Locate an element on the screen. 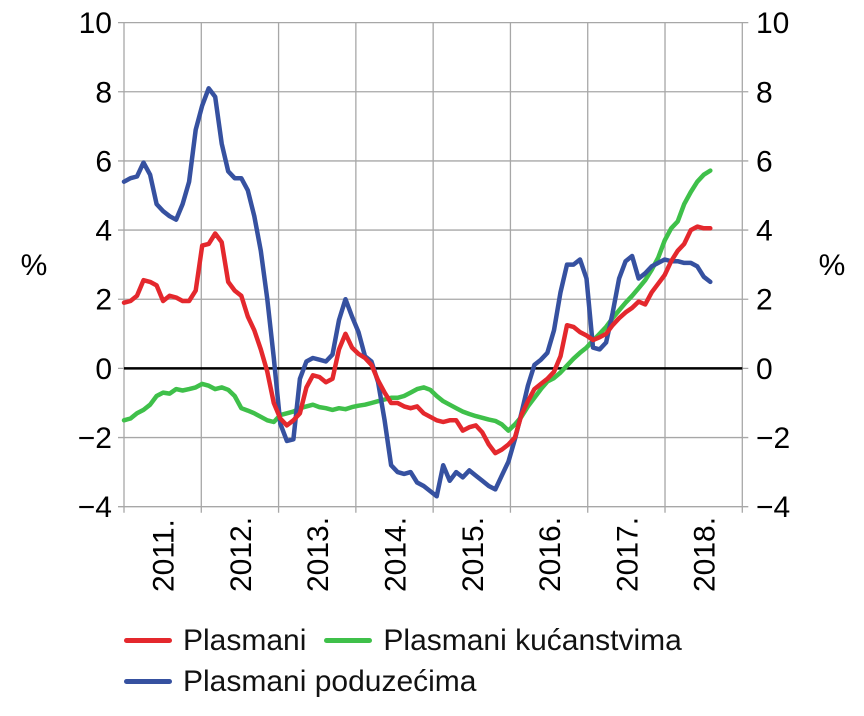 Image resolution: width=864 pixels, height=716 pixels. x-tick-label: 2012. is located at coordinates (241, 554).